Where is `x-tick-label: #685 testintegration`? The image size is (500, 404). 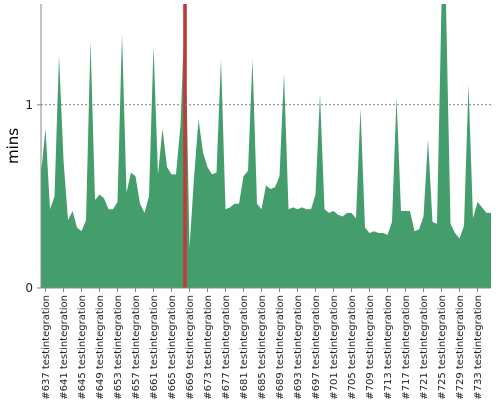 x-tick-label: #685 testintegration is located at coordinates (262, 347).